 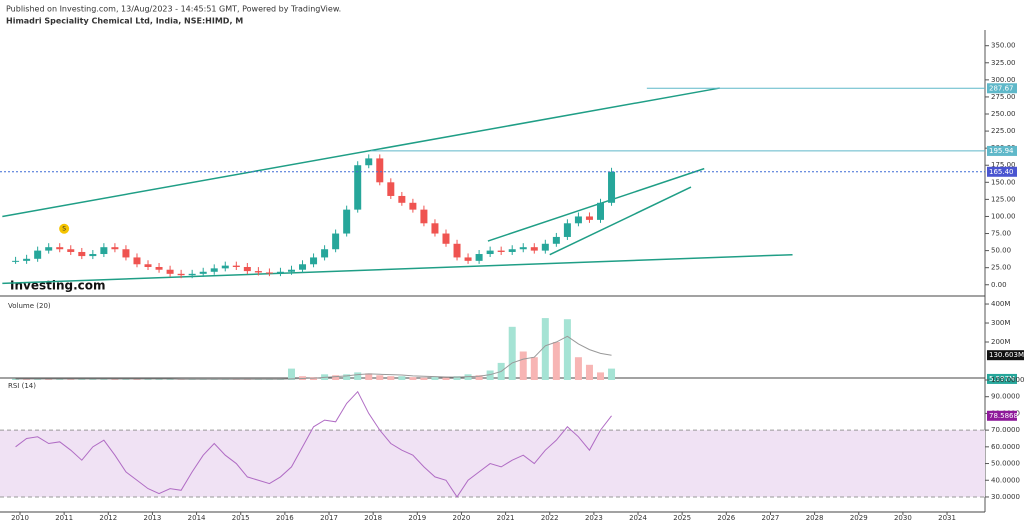 I want to click on y-tick-label: 400M, so click(x=1000, y=304).